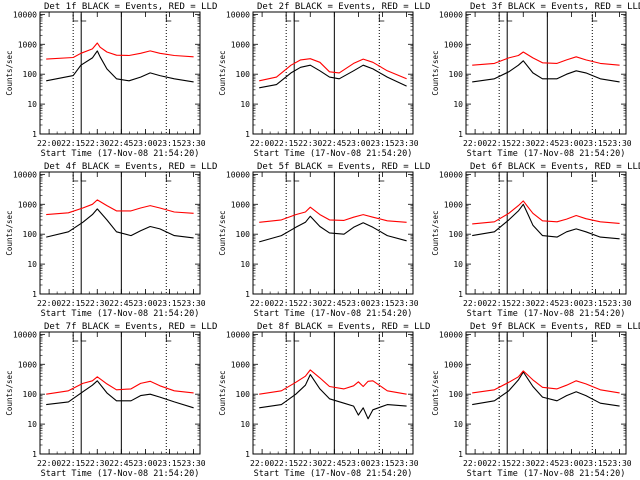 This screenshot has height=480, width=640. What do you see at coordinates (130, 7) in the screenshot?
I see `chart-title: Det 1f BLACK = Events, RED = LLD` at bounding box center [130, 7].